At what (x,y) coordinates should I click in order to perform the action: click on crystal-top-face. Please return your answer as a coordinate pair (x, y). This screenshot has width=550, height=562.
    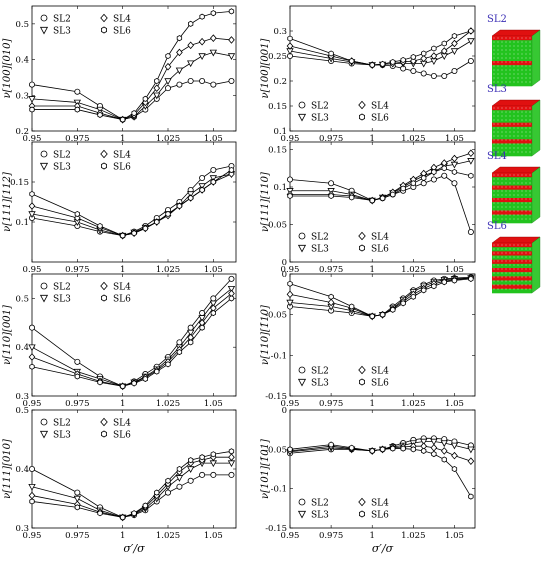
    Looking at the image, I should click on (516, 33).